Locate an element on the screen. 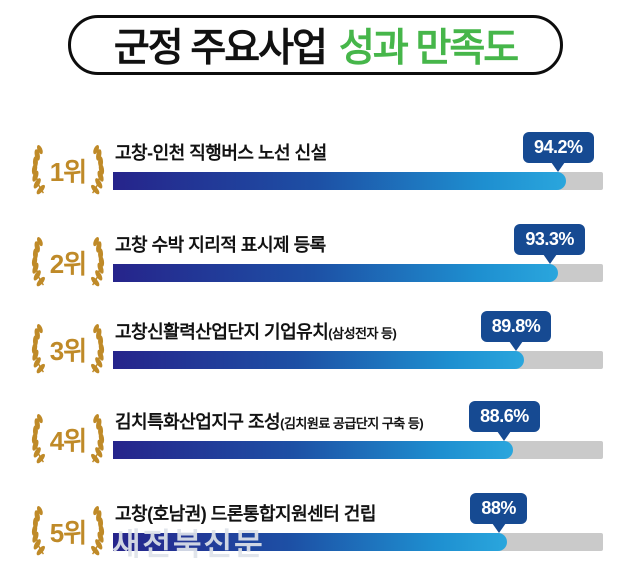 This screenshot has height=572, width=634. project-label-text: 고창(호남권) 드론통합지원센터 건립 is located at coordinates (245, 514).